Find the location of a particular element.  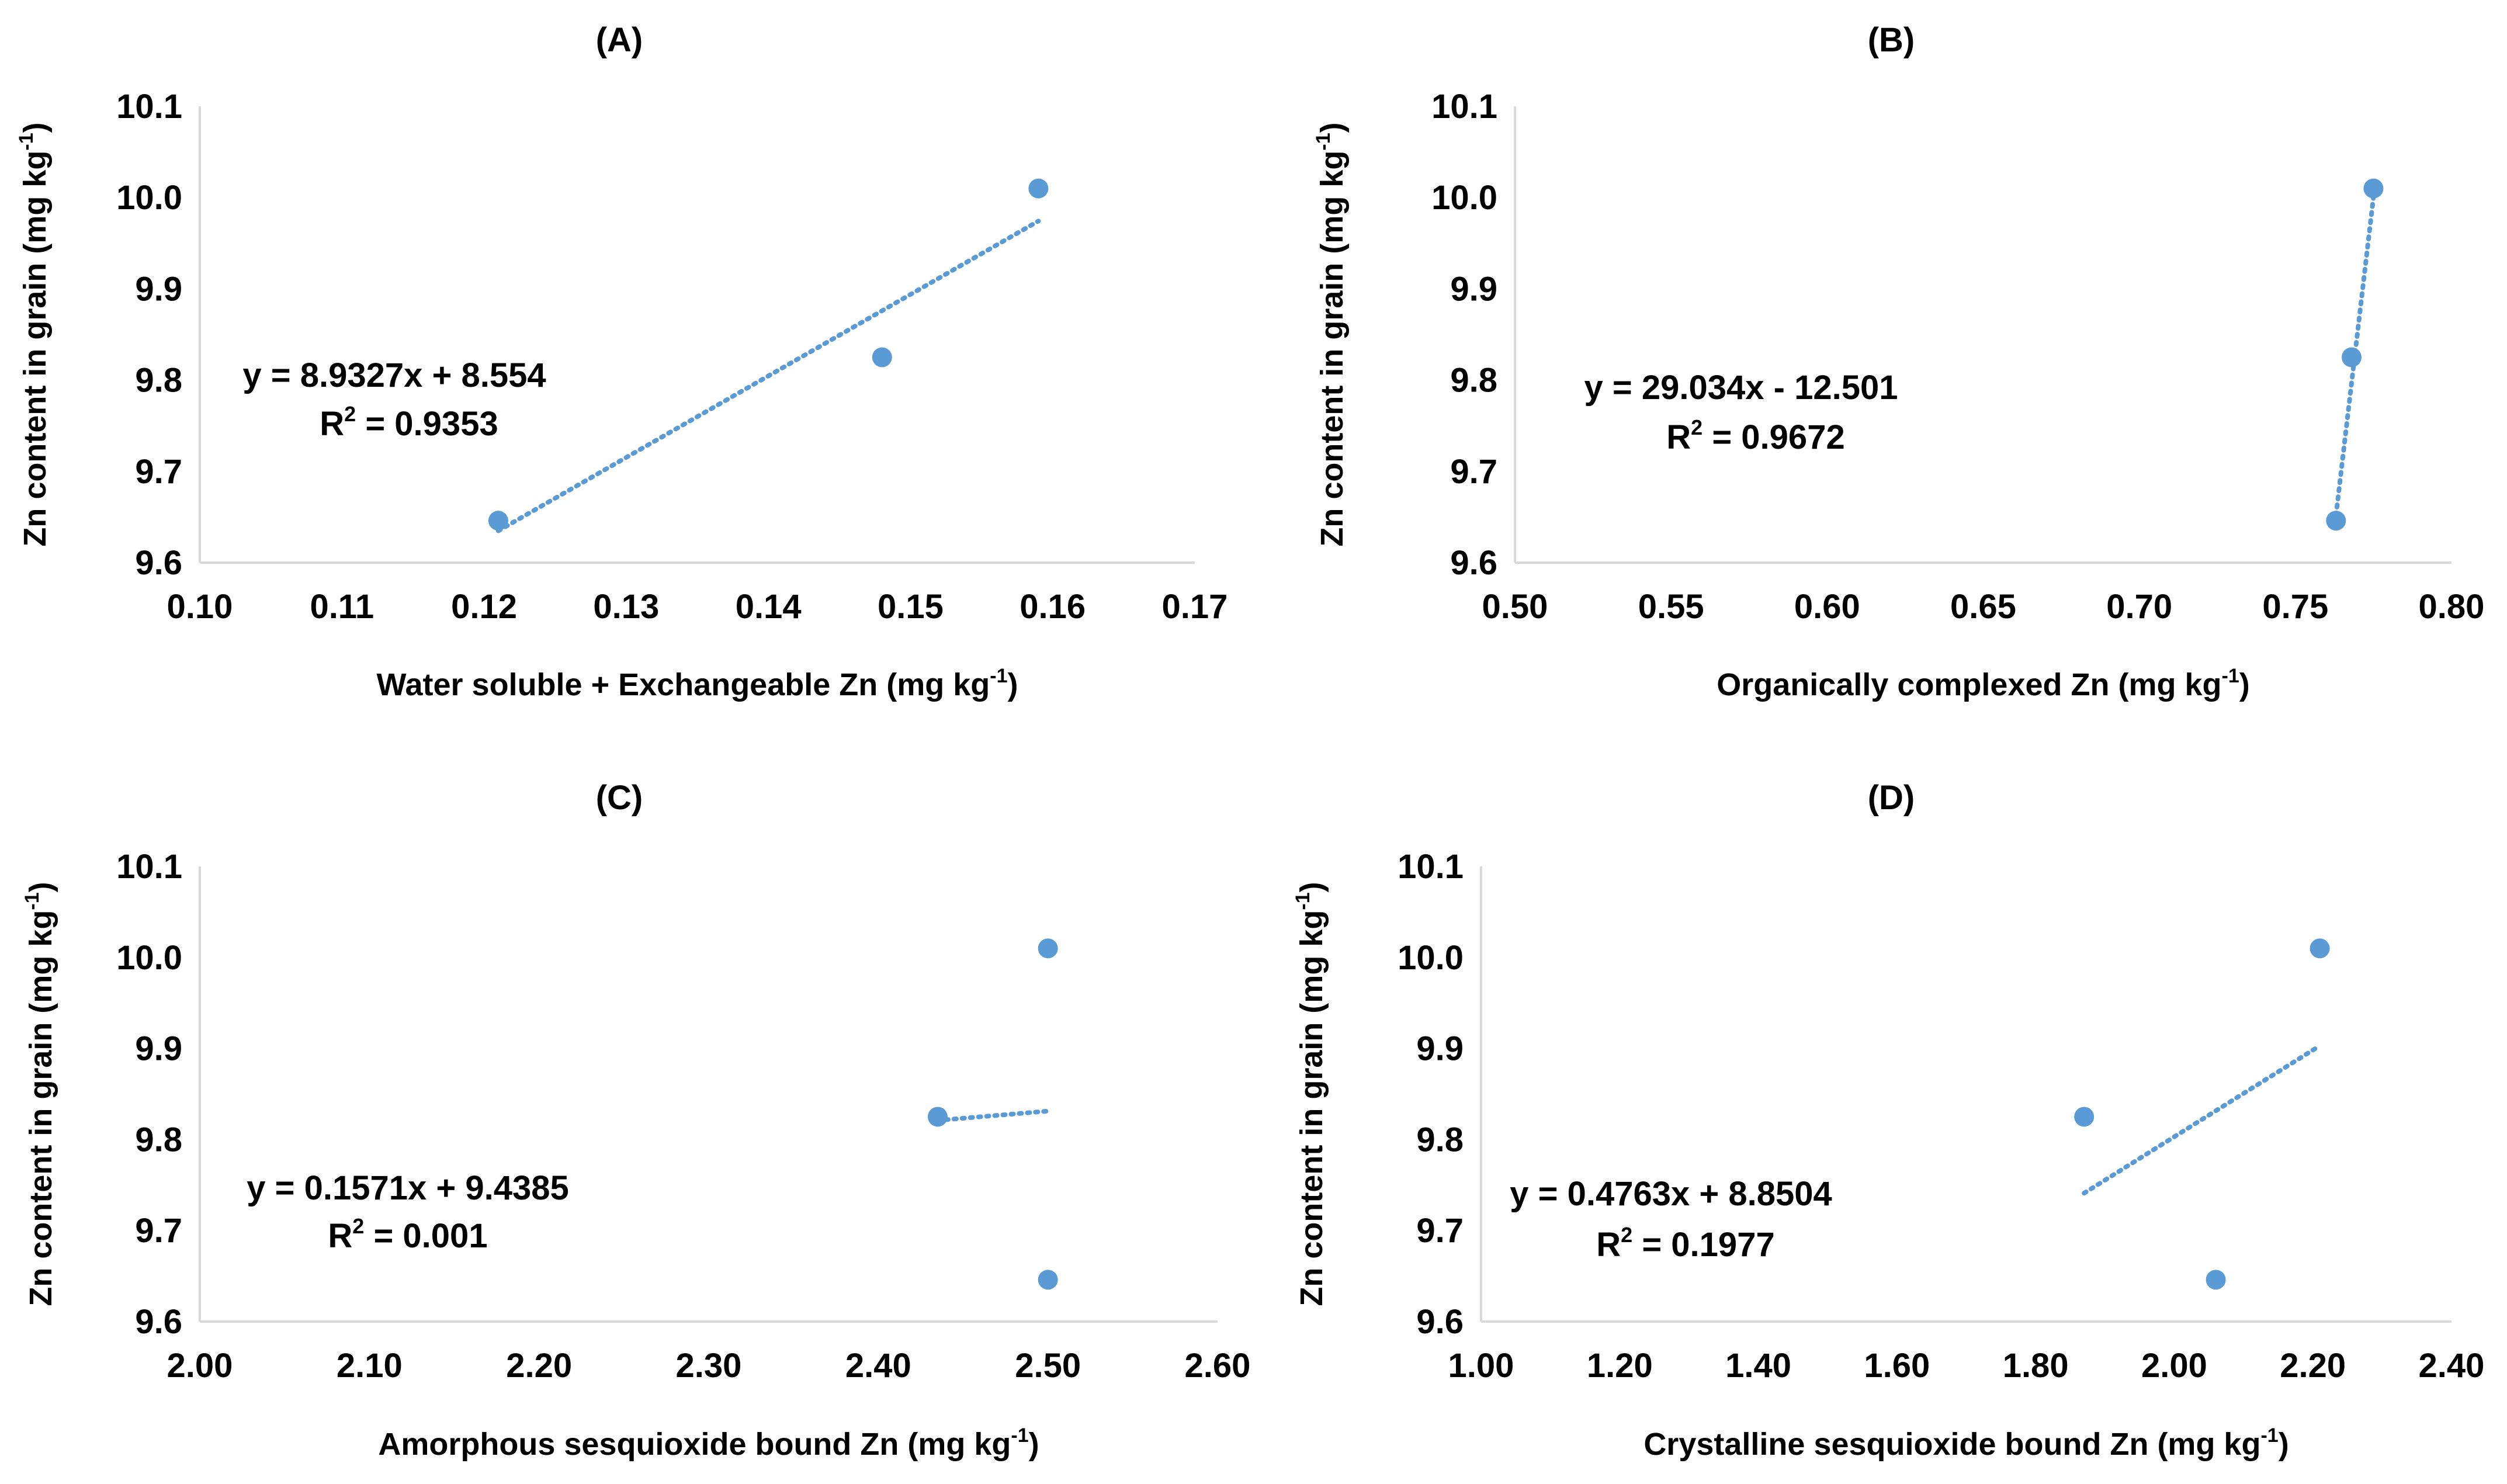

x-tick-label: 0.13 is located at coordinates (626, 607).